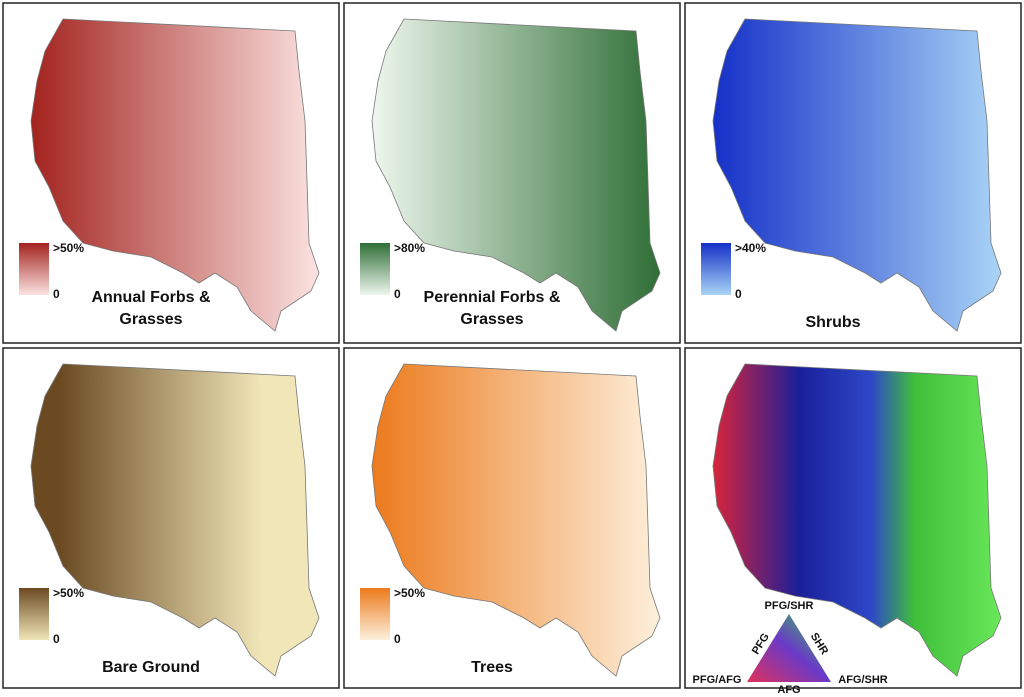  Describe the element at coordinates (409, 248) in the screenshot. I see `legend-max: >80%` at that location.